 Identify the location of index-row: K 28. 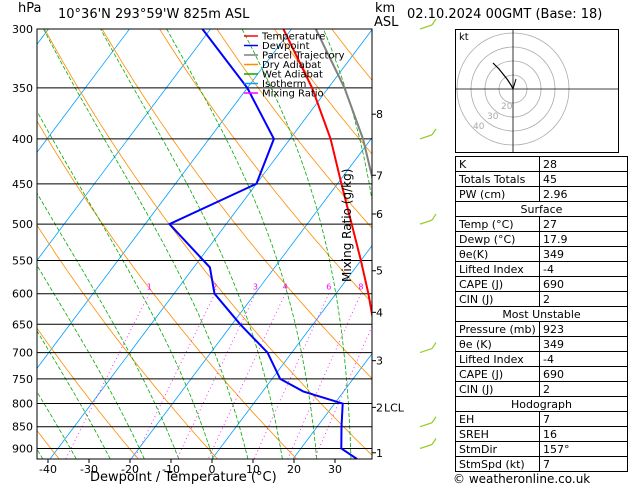
(541, 164).